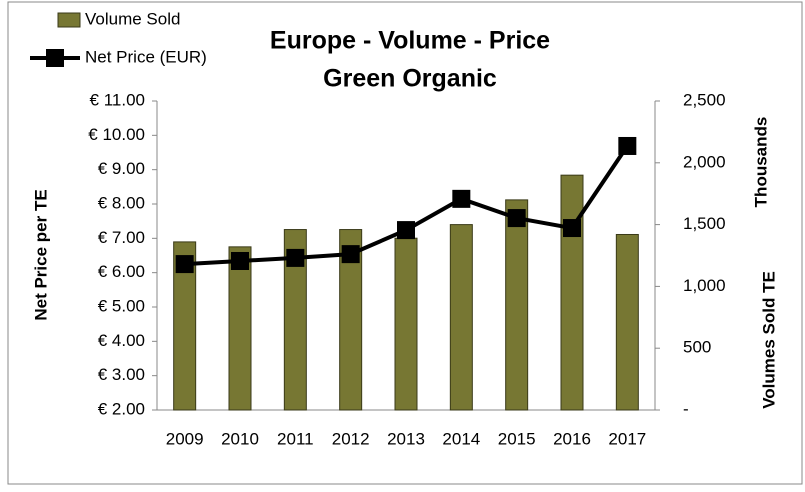 This screenshot has width=805, height=492. What do you see at coordinates (40, 254) in the screenshot?
I see `y-axis-title: Net Price per TE` at bounding box center [40, 254].